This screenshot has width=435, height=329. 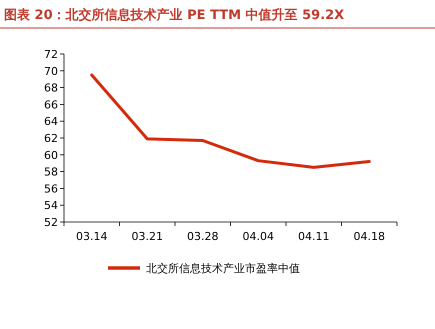 I want to click on y-tick-label: 56, so click(x=51, y=189).